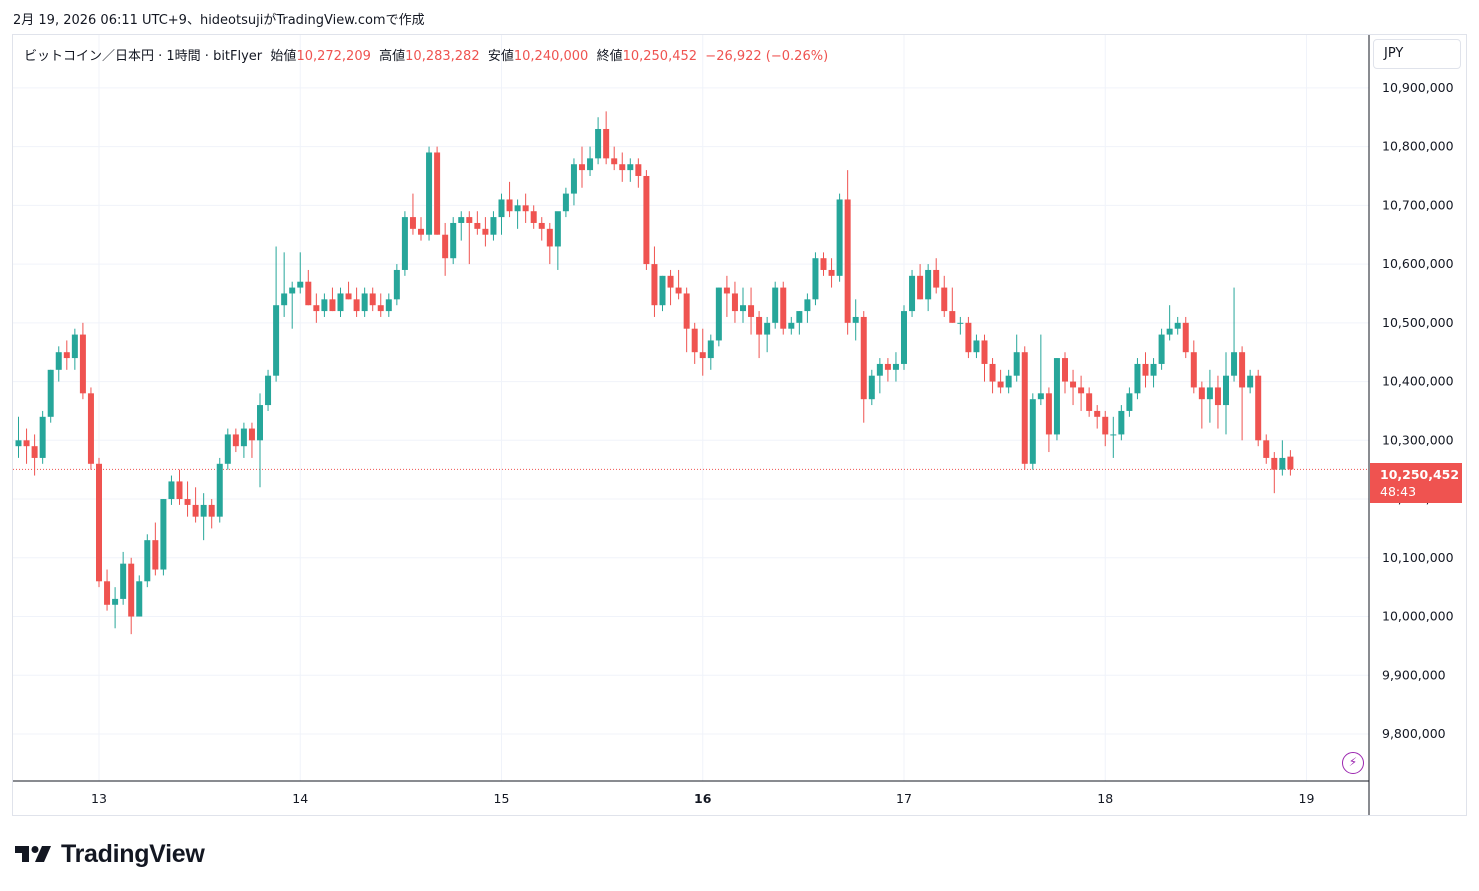 The image size is (1479, 891). Describe the element at coordinates (1307, 798) in the screenshot. I see `time-tick-label: 19` at that location.